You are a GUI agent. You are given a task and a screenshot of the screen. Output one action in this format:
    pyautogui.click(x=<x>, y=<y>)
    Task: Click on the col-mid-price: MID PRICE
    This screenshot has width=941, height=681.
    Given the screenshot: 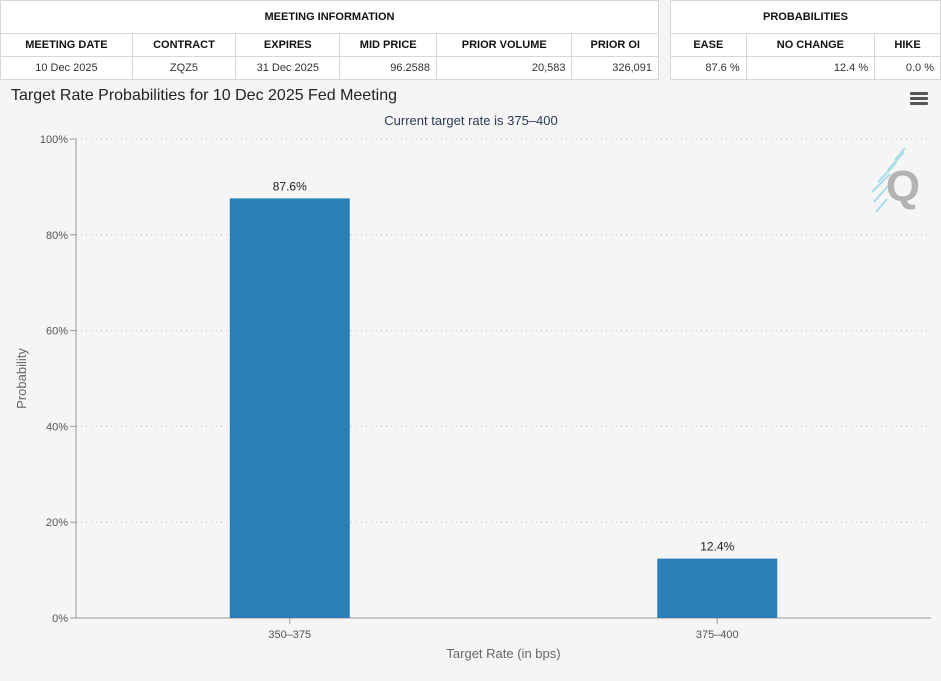 What is the action you would take?
    pyautogui.click(x=388, y=45)
    